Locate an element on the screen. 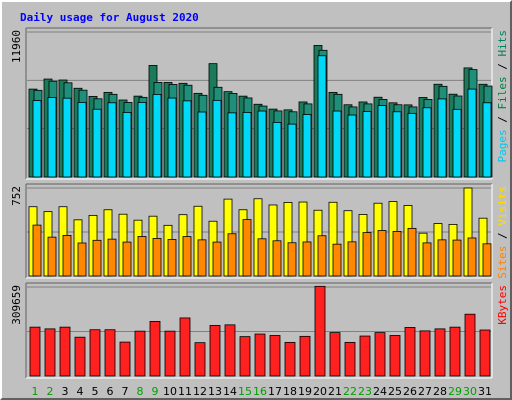  day-label: 18 is located at coordinates (290, 391).